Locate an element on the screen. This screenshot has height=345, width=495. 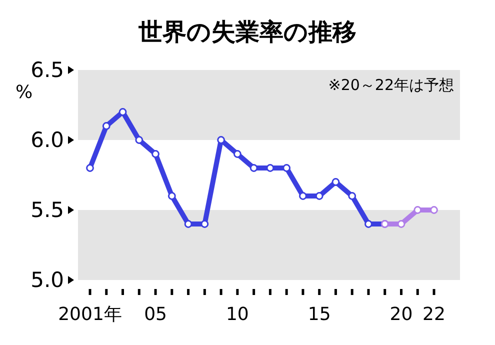
chart-title: 世界の失業率の推移 is located at coordinates (247, 32).